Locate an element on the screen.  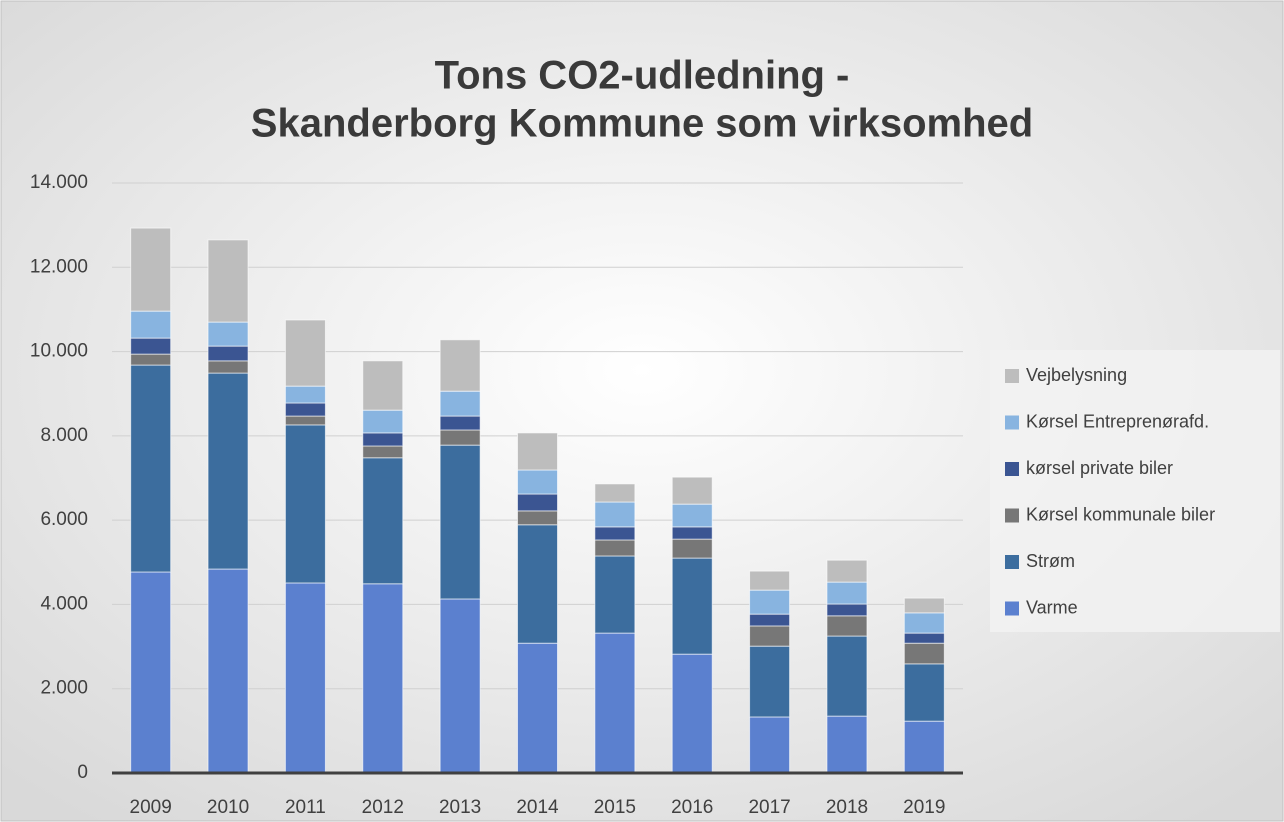
legend-label: Strøm is located at coordinates (1050, 561).